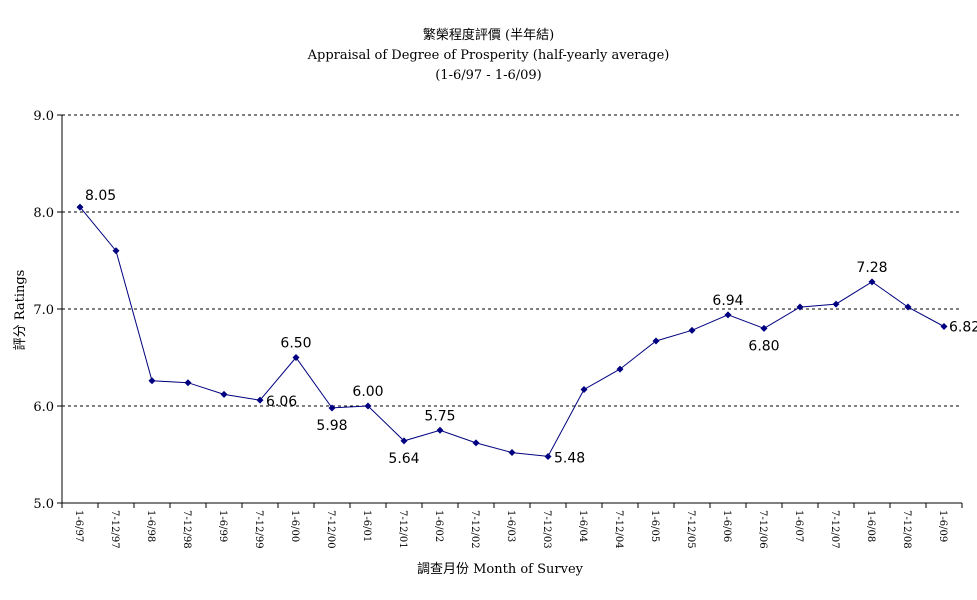 The image size is (977, 600). I want to click on x-tick-label: 1-6/06, so click(726, 526).